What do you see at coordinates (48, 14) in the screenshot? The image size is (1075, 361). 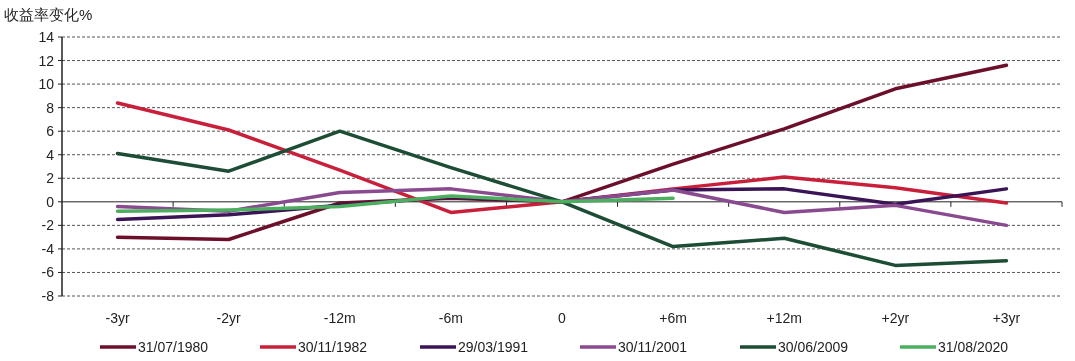 I see `y-axis-title: 收益率变化%` at bounding box center [48, 14].